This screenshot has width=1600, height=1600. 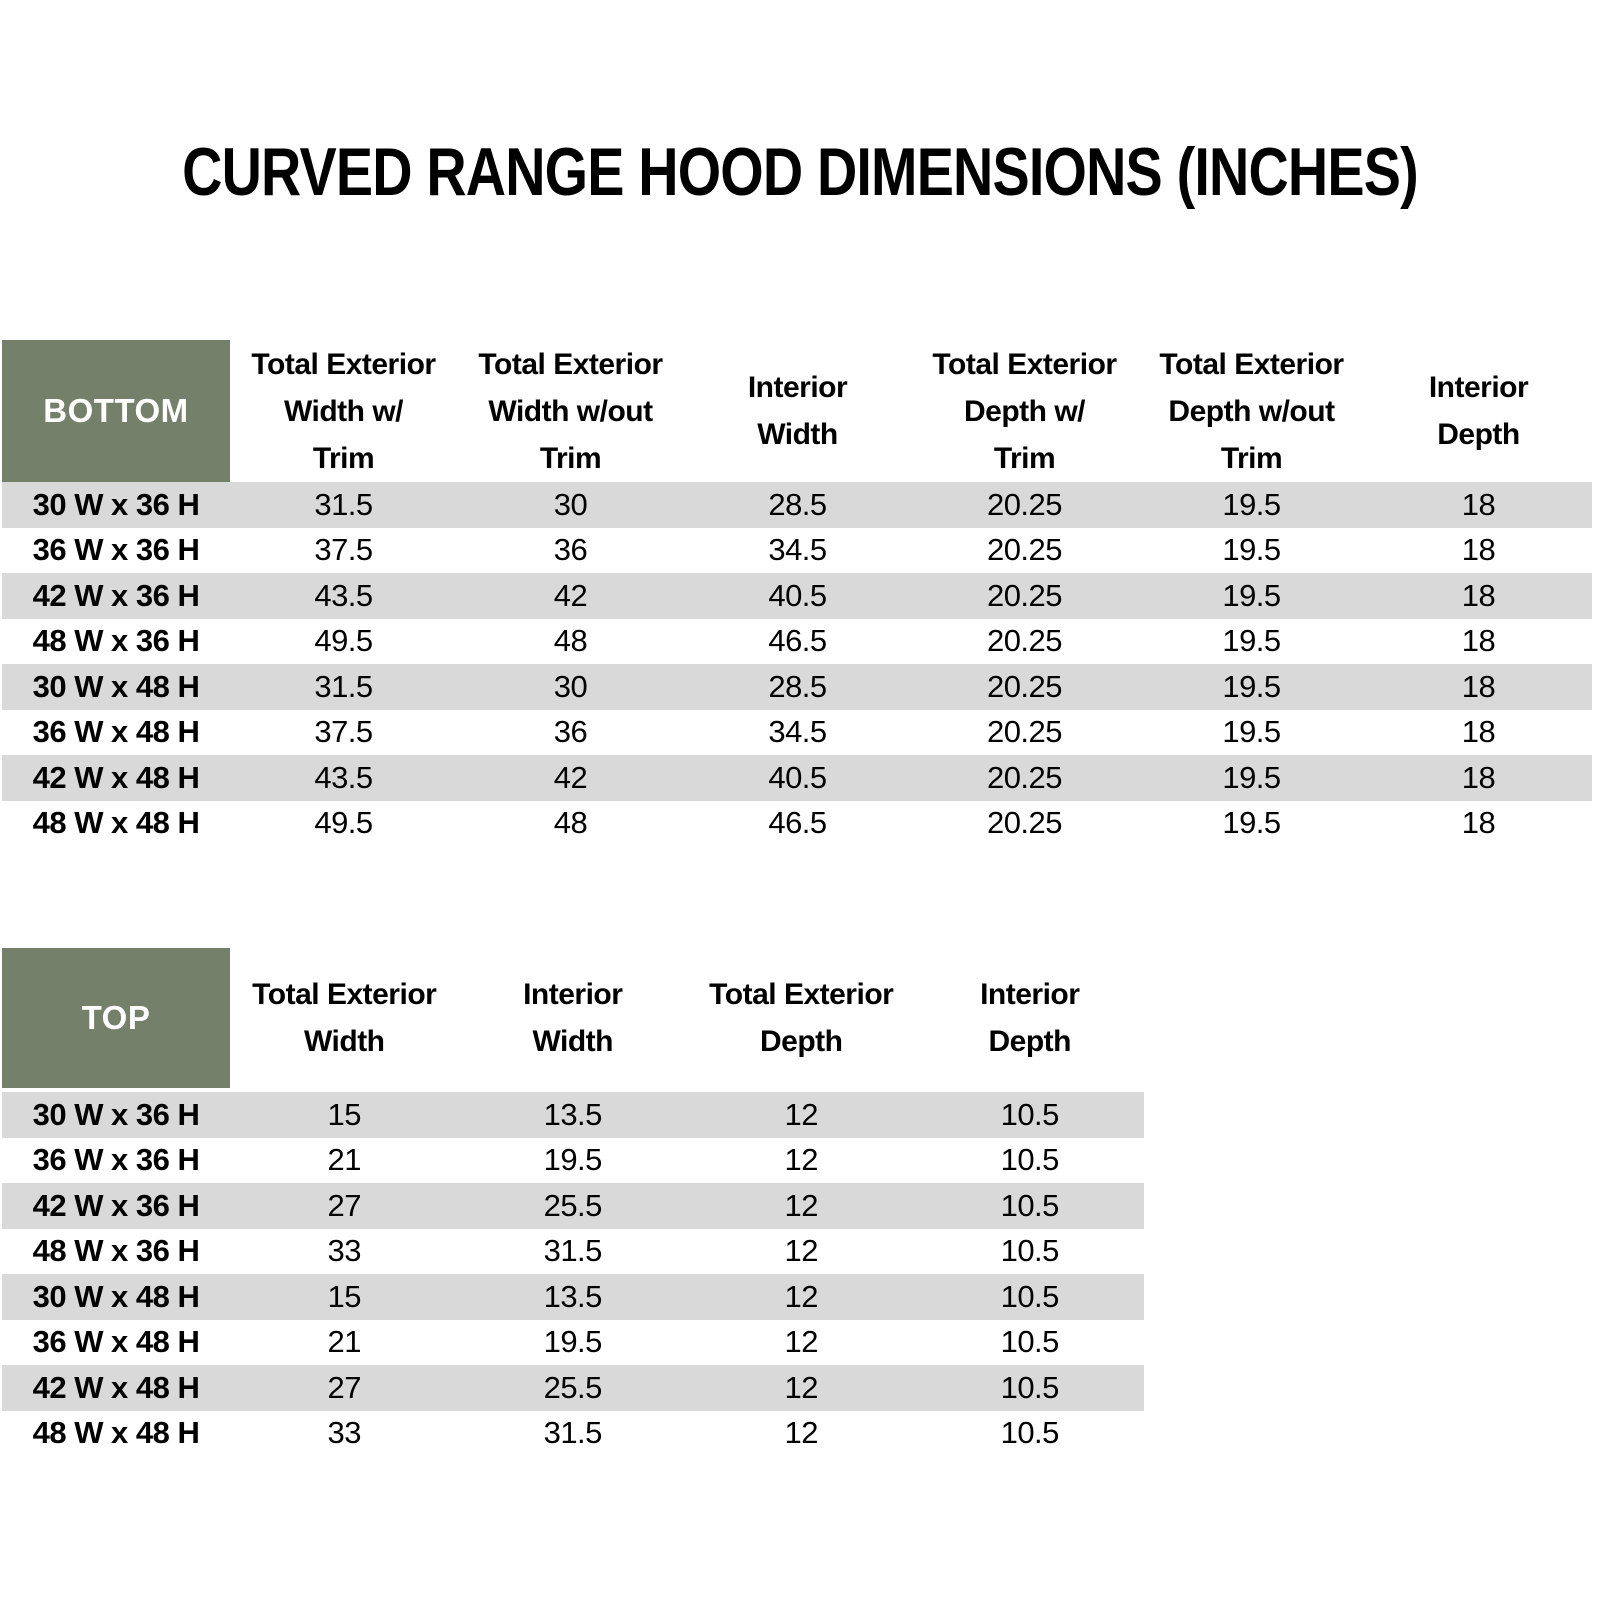 I want to click on column-header: Interior Depth, so click(x=1030, y=1018).